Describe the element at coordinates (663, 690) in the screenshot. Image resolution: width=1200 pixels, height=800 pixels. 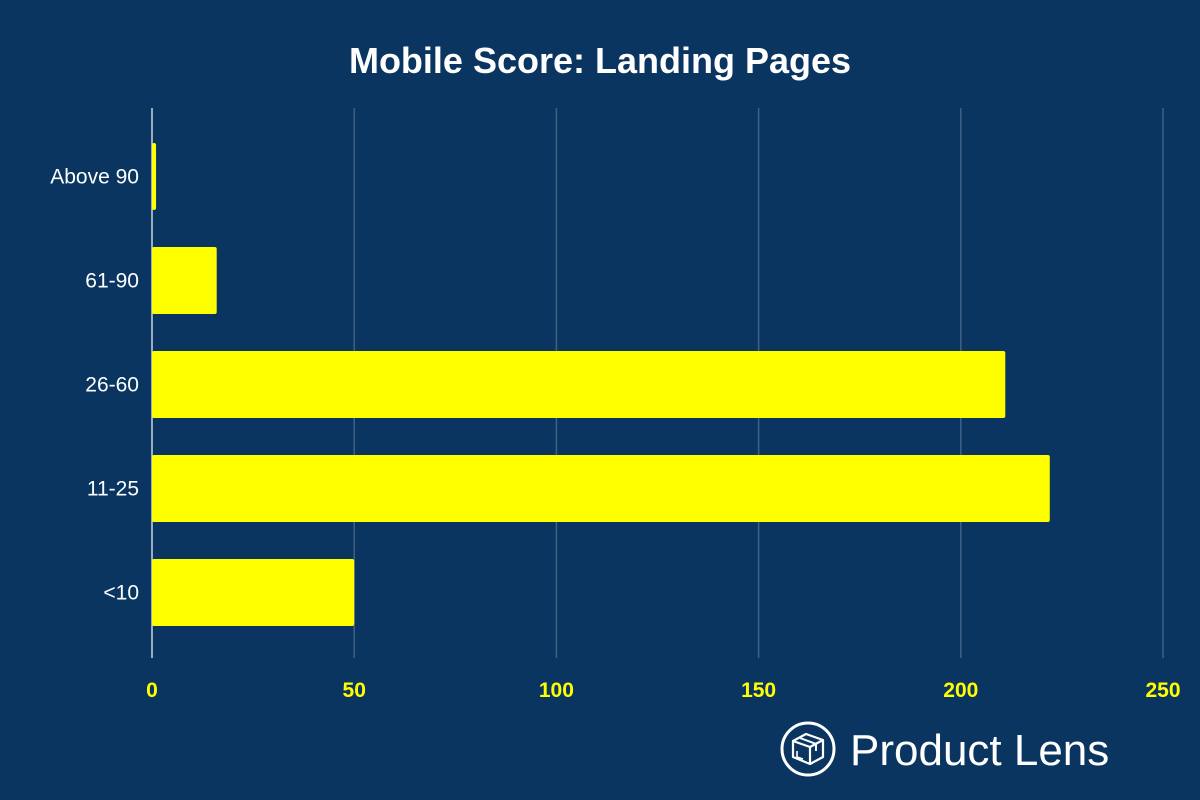
I see `x-tick-labels: 0 50 100 150 200 250` at that location.